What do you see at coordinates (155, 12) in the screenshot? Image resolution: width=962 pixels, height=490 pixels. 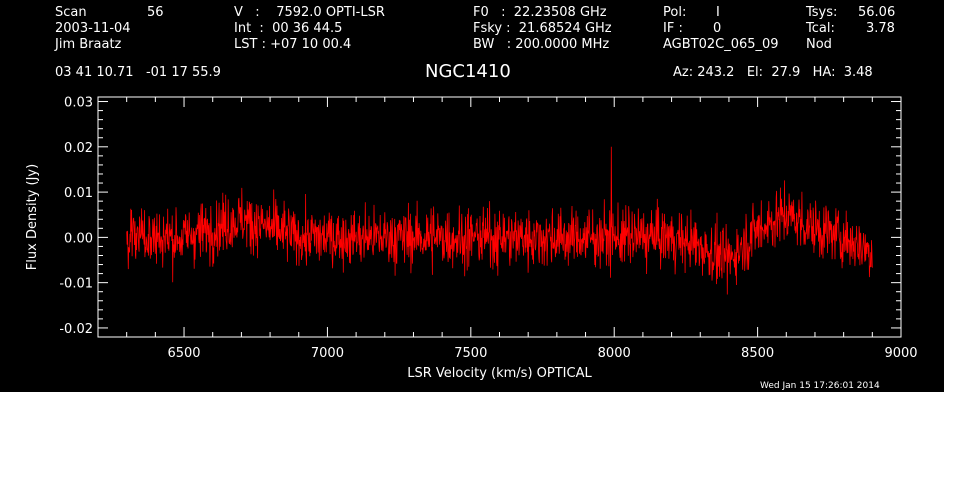 I see `scan-value: 56` at bounding box center [155, 12].